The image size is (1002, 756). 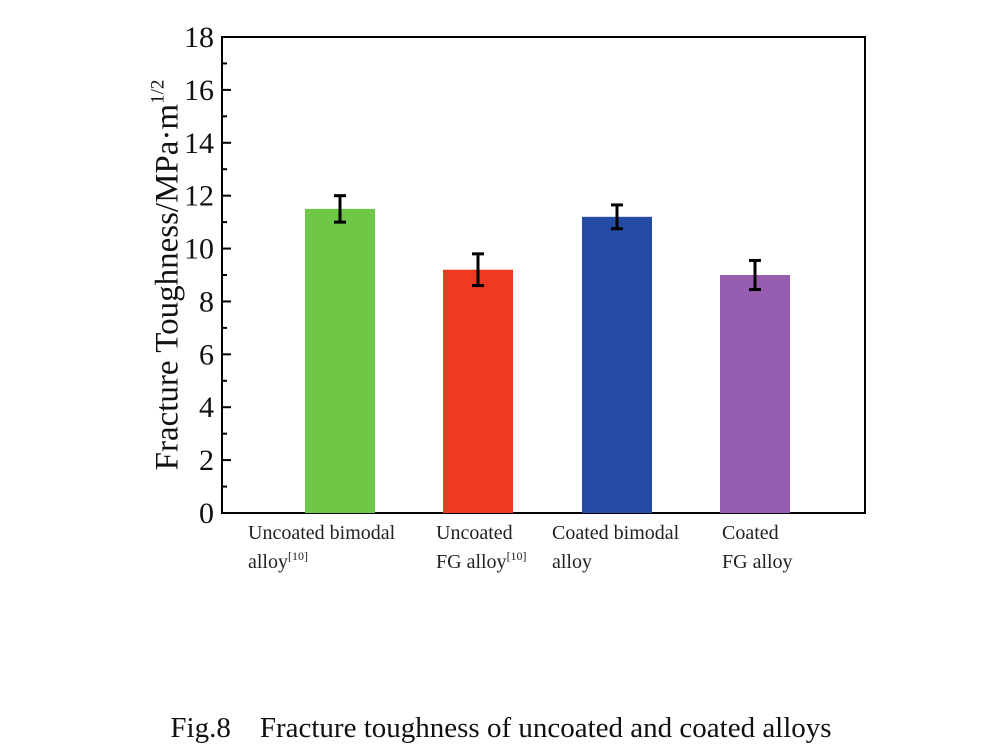 What do you see at coordinates (206, 513) in the screenshot?
I see `y-tick-label: 0` at bounding box center [206, 513].